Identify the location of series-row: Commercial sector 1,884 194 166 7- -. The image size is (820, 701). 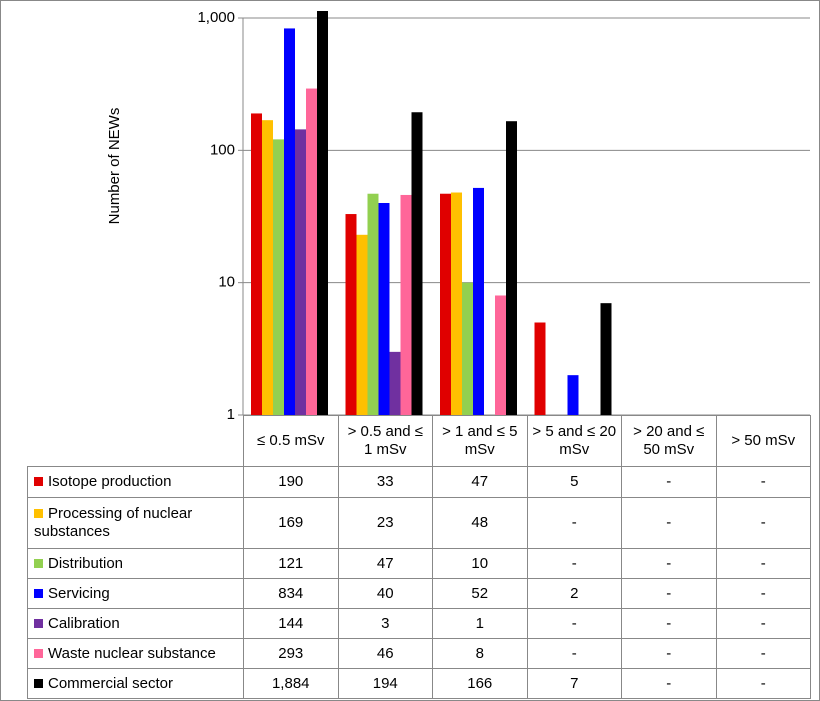
(419, 683).